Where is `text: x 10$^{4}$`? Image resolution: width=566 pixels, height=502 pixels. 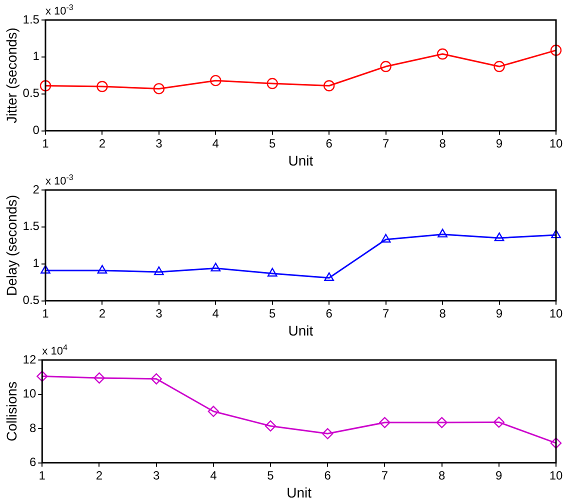
text: x 10$^{4}$ is located at coordinates (55, 350).